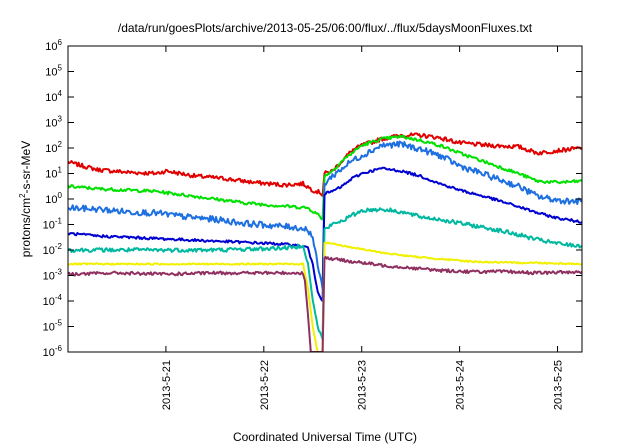 The height and width of the screenshot is (448, 640). What do you see at coordinates (53, 147) in the screenshot?
I see `y-tick-label: 10²` at bounding box center [53, 147].